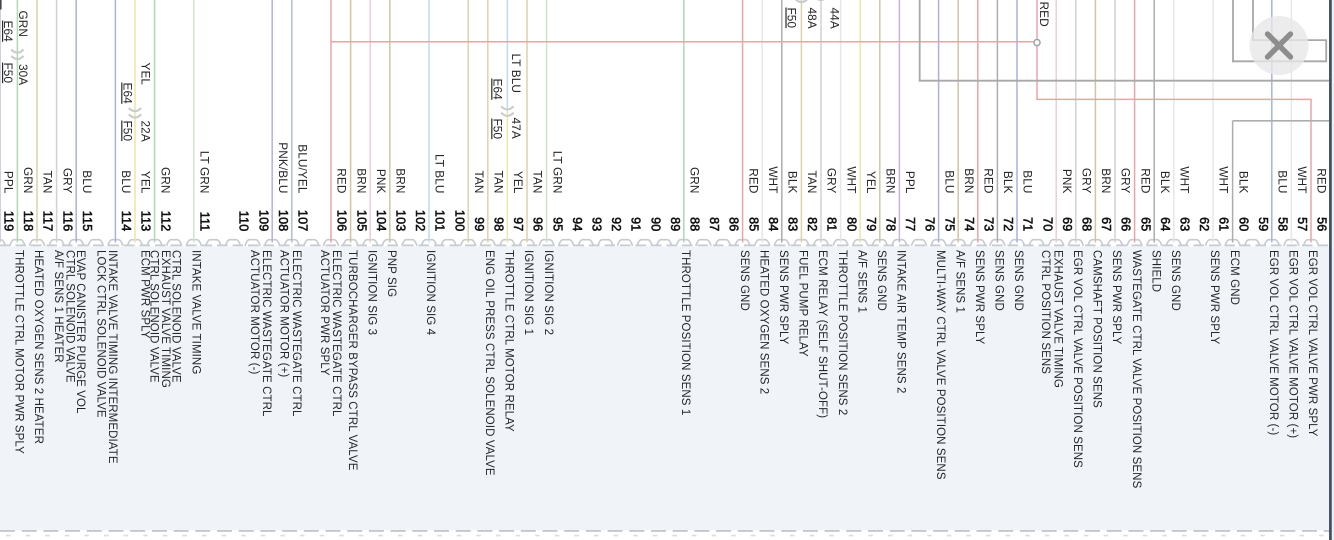  Describe the element at coordinates (479, 181) in the screenshot. I see `svg-text: TAN` at that location.